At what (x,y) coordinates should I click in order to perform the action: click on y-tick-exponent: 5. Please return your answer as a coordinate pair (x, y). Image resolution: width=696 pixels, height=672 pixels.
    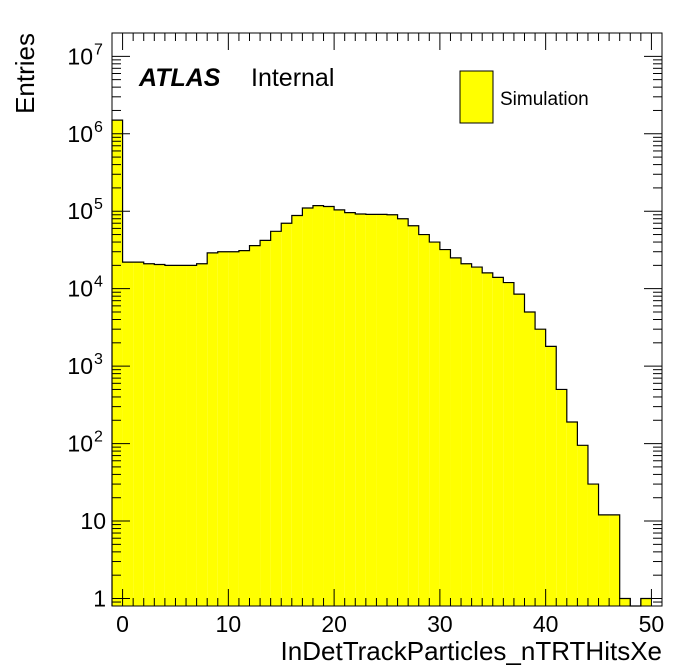
    Looking at the image, I should click on (98, 204).